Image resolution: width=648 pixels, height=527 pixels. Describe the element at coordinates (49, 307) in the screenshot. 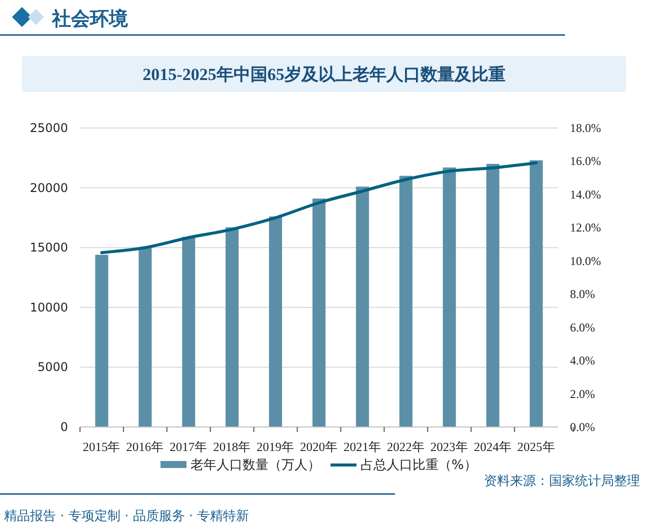

I see `y-tick-label: 10000` at that location.